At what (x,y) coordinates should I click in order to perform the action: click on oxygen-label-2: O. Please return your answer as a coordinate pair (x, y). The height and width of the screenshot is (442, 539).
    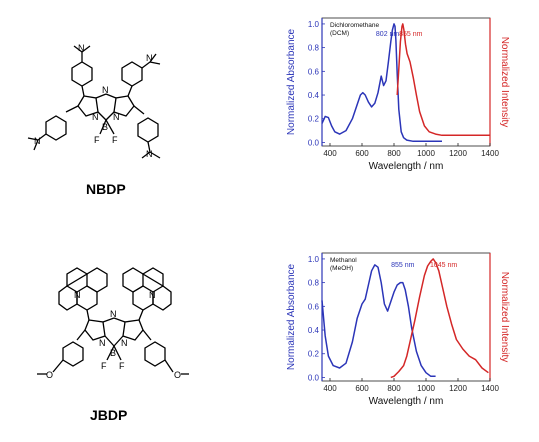
    Looking at the image, I should click on (177, 375).